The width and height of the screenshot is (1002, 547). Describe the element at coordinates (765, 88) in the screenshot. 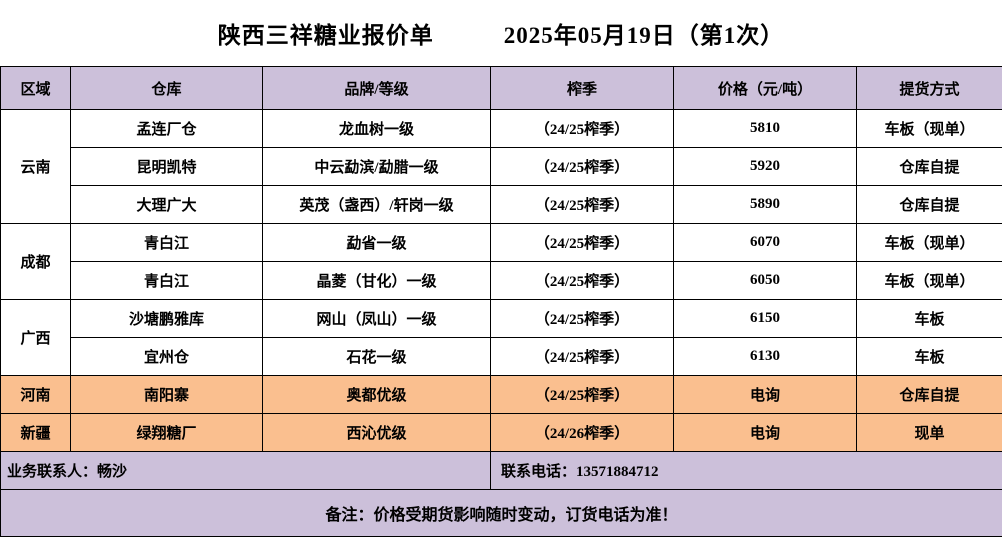

I see `col-header-price: 价格（元/吨）` at that location.